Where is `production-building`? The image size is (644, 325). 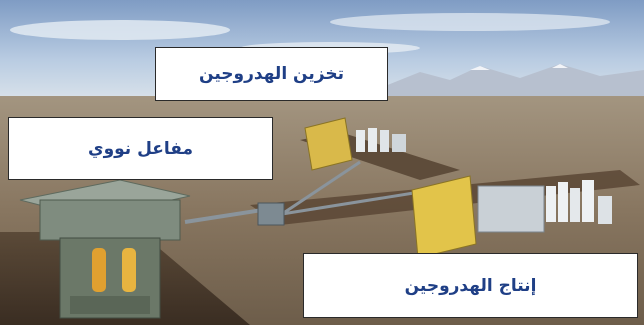
production-building is located at coordinates (511, 209).